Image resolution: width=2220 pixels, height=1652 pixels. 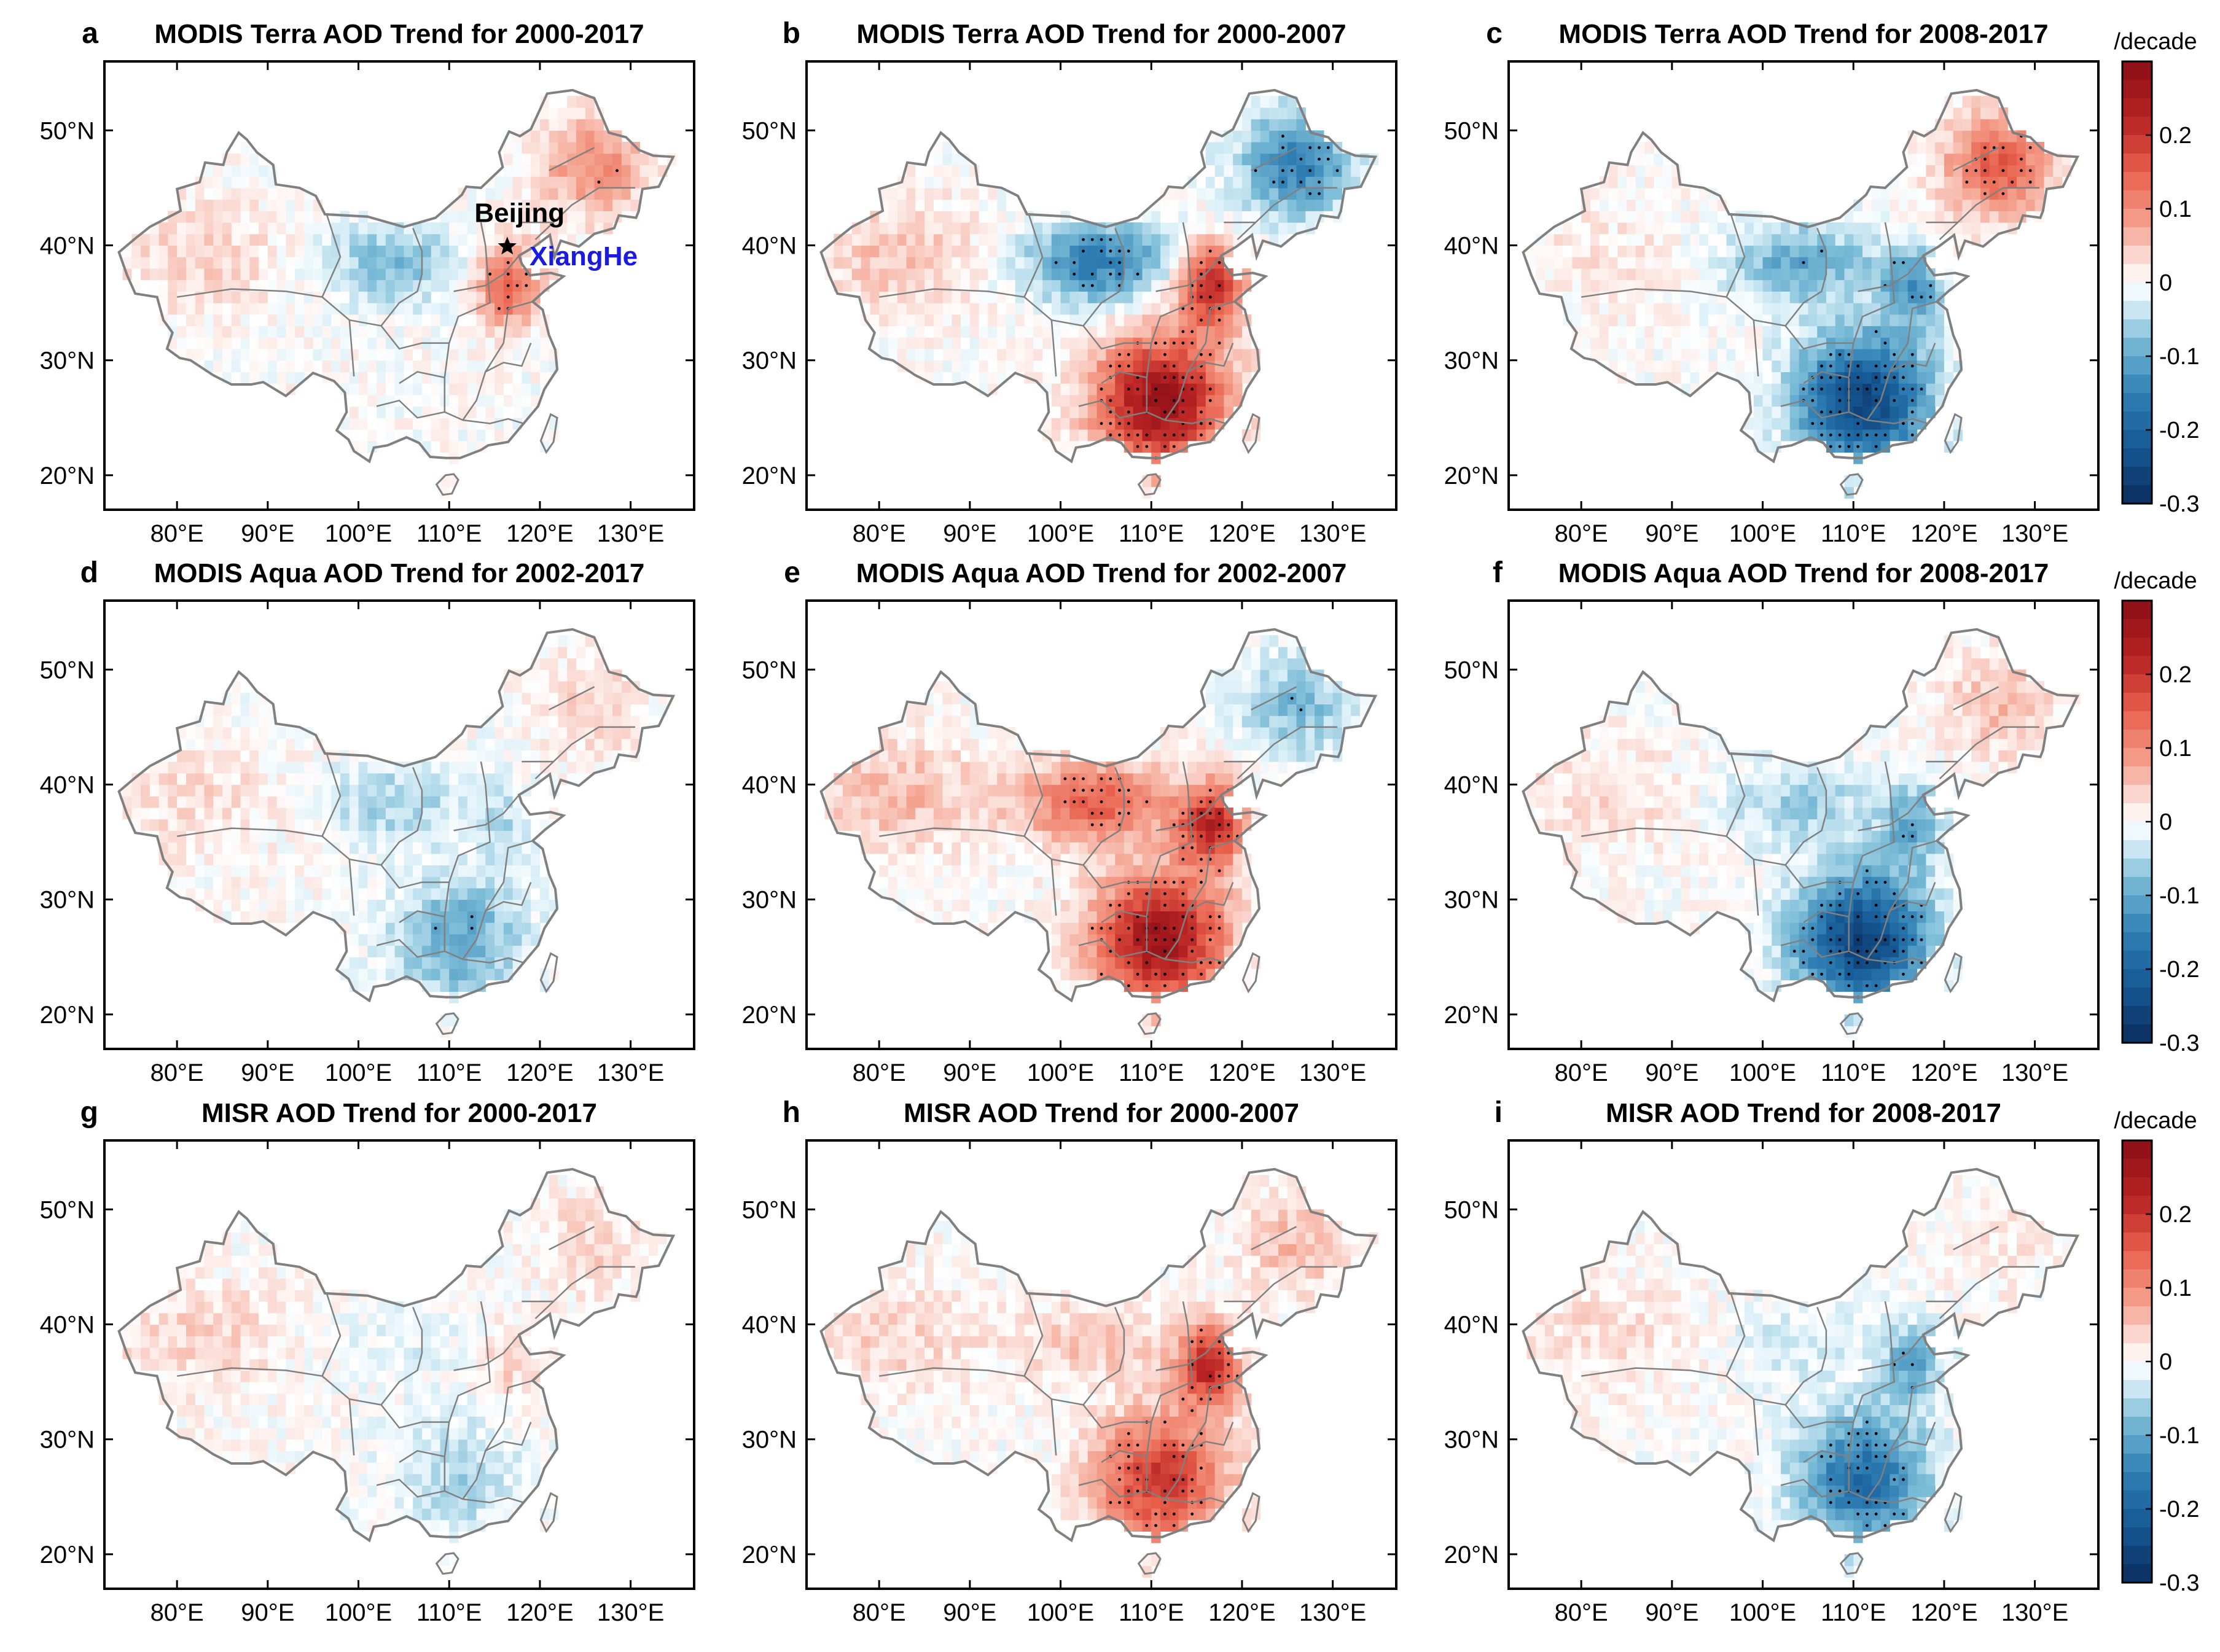 What do you see at coordinates (398, 833) in the screenshot?
I see `map-d` at bounding box center [398, 833].